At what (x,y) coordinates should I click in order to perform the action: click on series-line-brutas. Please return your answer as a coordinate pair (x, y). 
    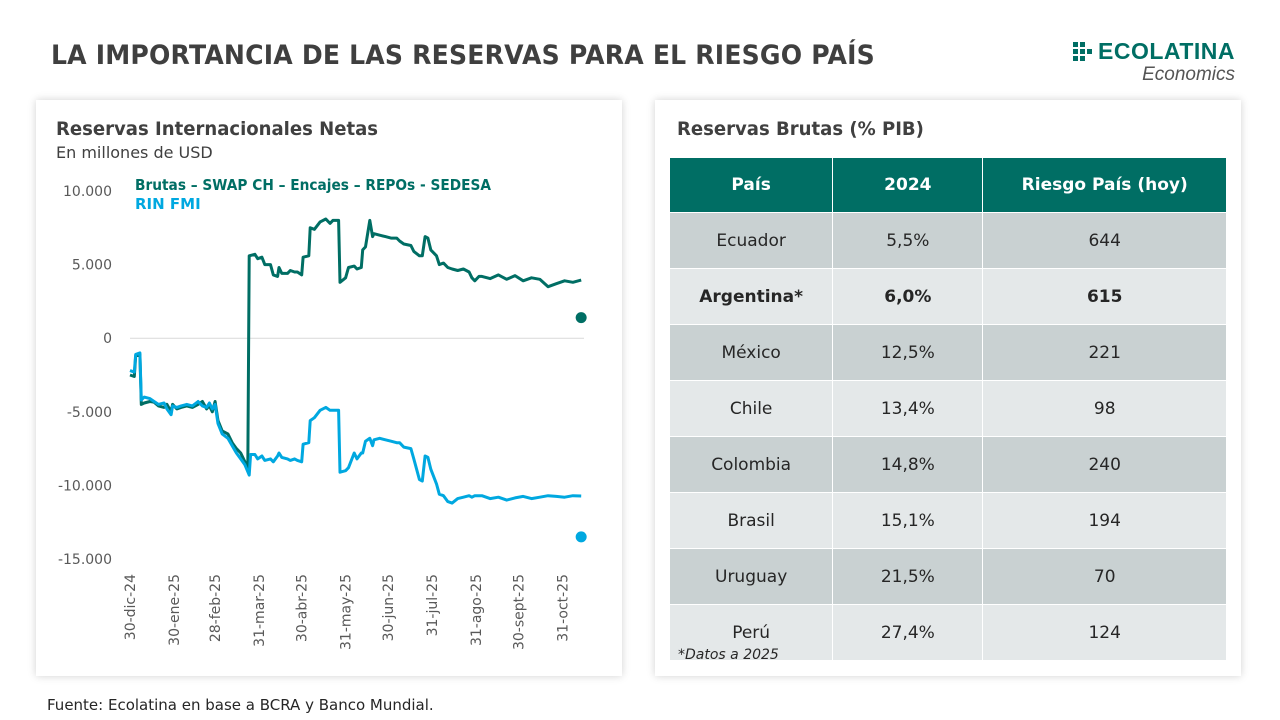
    Looking at the image, I should click on (355, 344).